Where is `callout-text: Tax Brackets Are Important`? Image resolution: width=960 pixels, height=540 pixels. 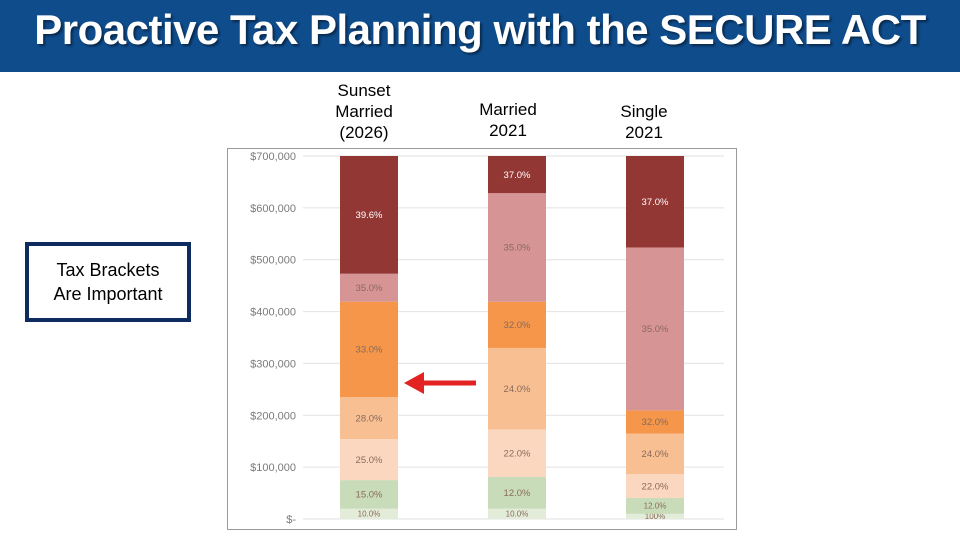 callout-text: Tax Brackets Are Important is located at coordinates (108, 282).